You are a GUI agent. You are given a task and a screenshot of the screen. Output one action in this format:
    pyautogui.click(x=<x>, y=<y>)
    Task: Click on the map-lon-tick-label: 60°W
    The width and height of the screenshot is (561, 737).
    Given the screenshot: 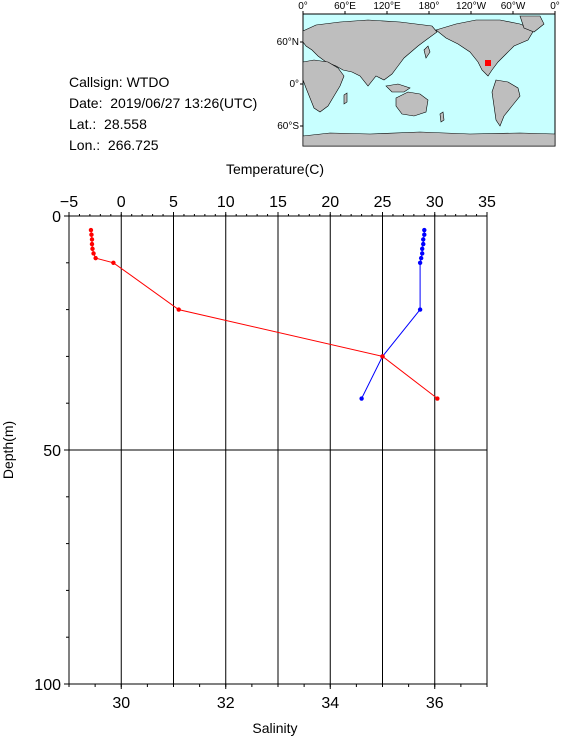 What is the action you would take?
    pyautogui.click(x=513, y=6)
    